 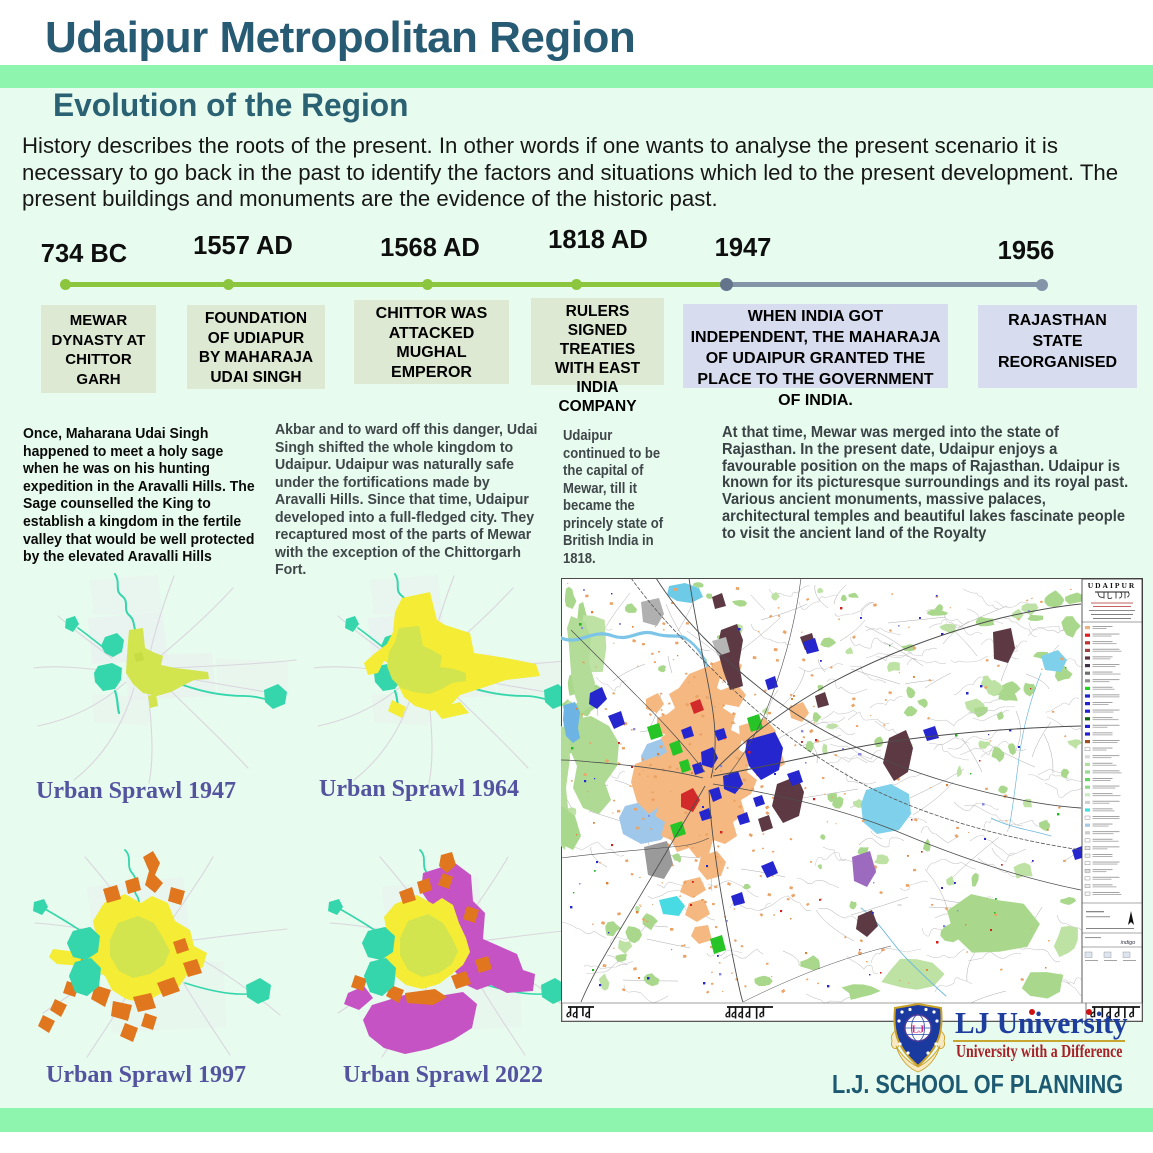 What do you see at coordinates (1112, 585) in the screenshot?
I see `svg-text: UDAIPUR` at bounding box center [1112, 585].